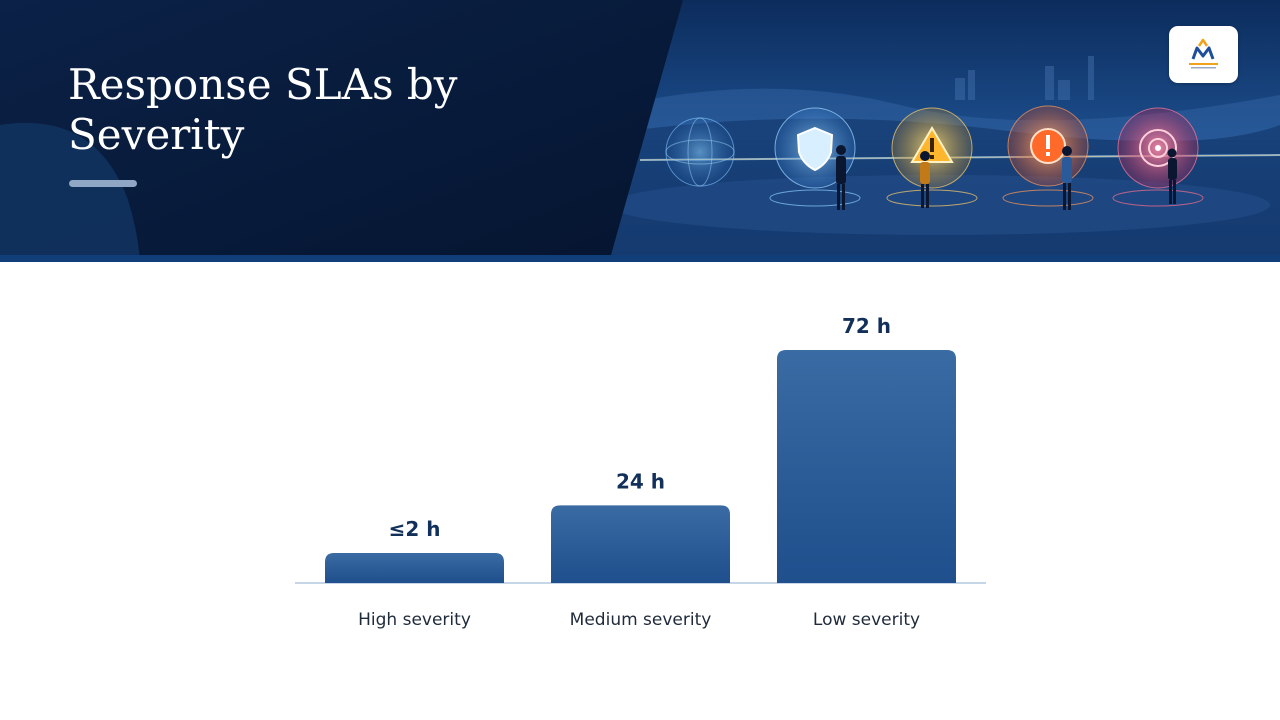 The height and width of the screenshot is (720, 1280). What do you see at coordinates (263, 109) in the screenshot?
I see `page-title: Response SLAs by Severity` at bounding box center [263, 109].